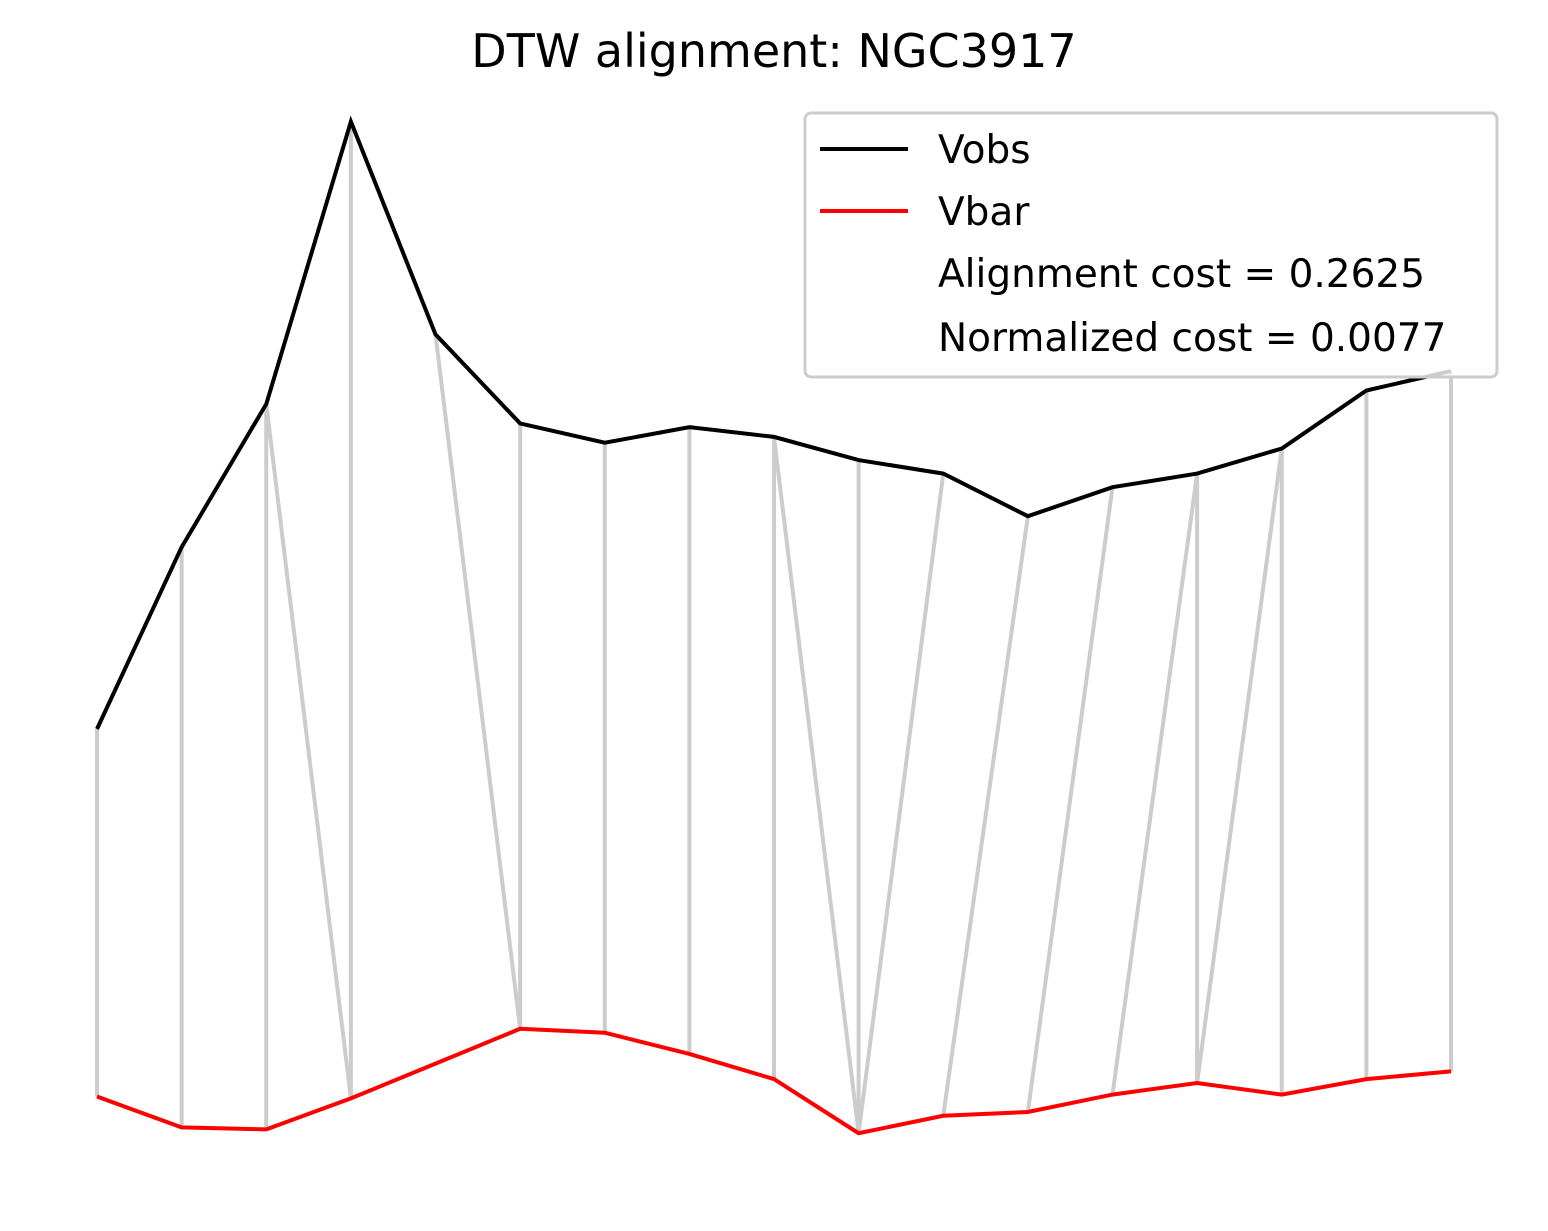 The image size is (1548, 1231). What do you see at coordinates (1192, 338) in the screenshot?
I see `legend-normalized-cost: Normalized cost = 0.0077` at bounding box center [1192, 338].